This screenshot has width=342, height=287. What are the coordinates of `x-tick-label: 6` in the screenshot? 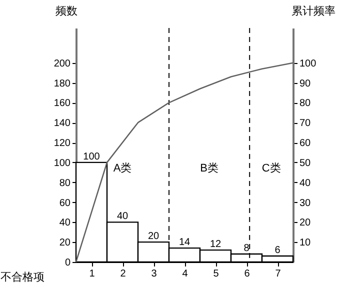 It's located at (247, 274).